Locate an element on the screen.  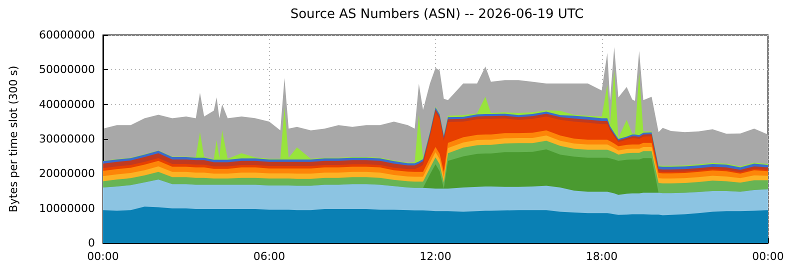
y-tick-label: 0 is located at coordinates (91, 243).